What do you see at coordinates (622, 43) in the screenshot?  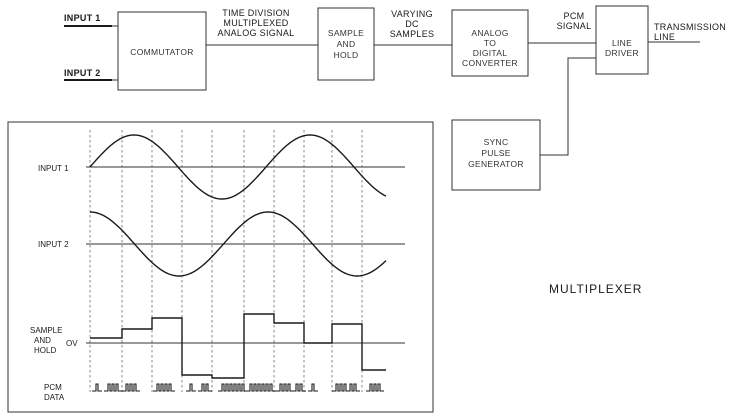 I see `line-driver-label-line1: LINE` at bounding box center [622, 43].